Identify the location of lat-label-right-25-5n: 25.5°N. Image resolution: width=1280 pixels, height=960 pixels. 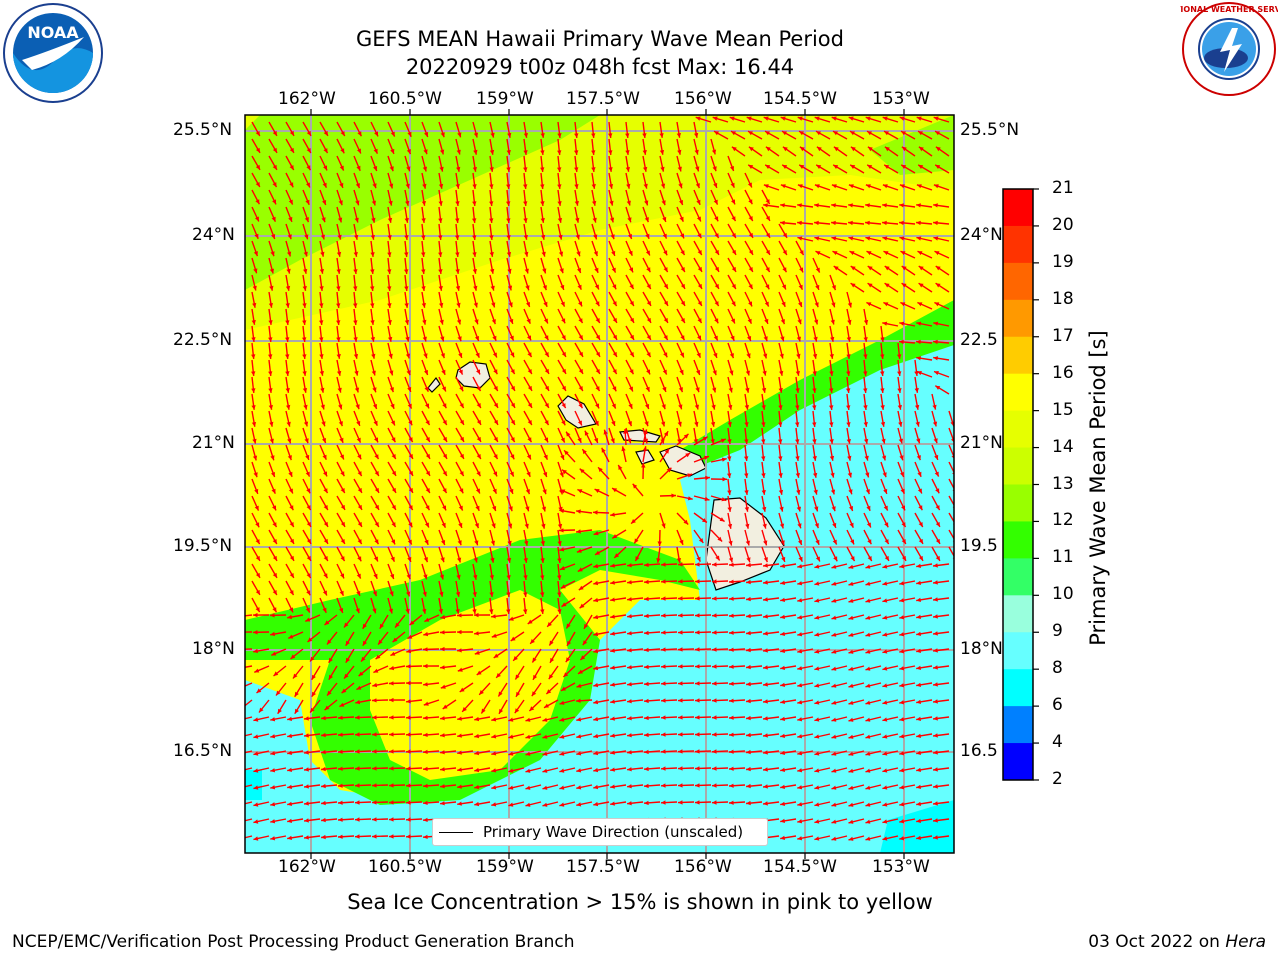
(990, 130).